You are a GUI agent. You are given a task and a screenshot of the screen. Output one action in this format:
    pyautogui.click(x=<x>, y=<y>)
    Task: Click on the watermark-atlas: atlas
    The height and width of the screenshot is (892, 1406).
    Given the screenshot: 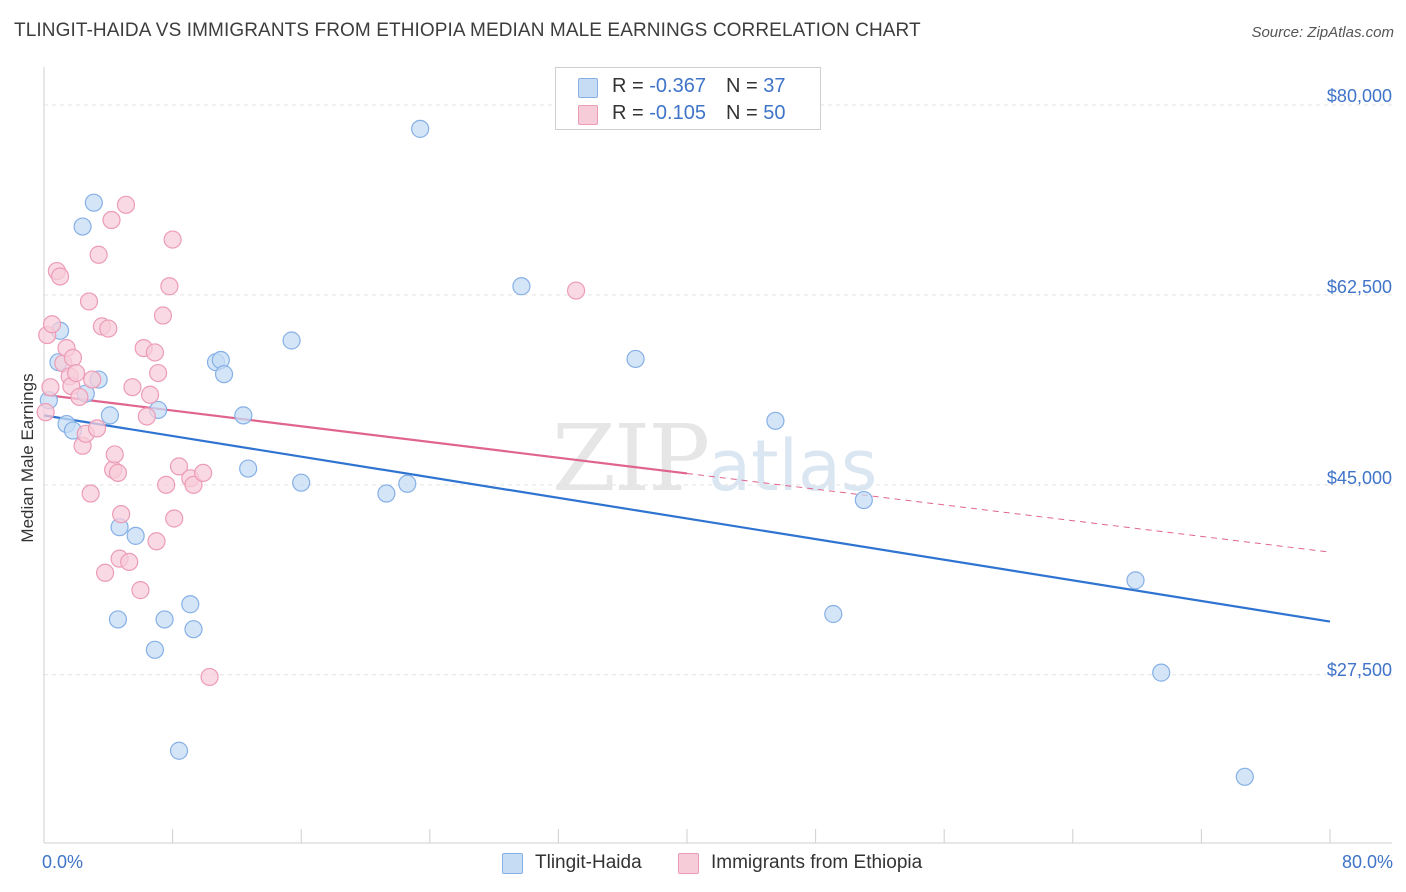 What is the action you would take?
    pyautogui.click(x=793, y=466)
    